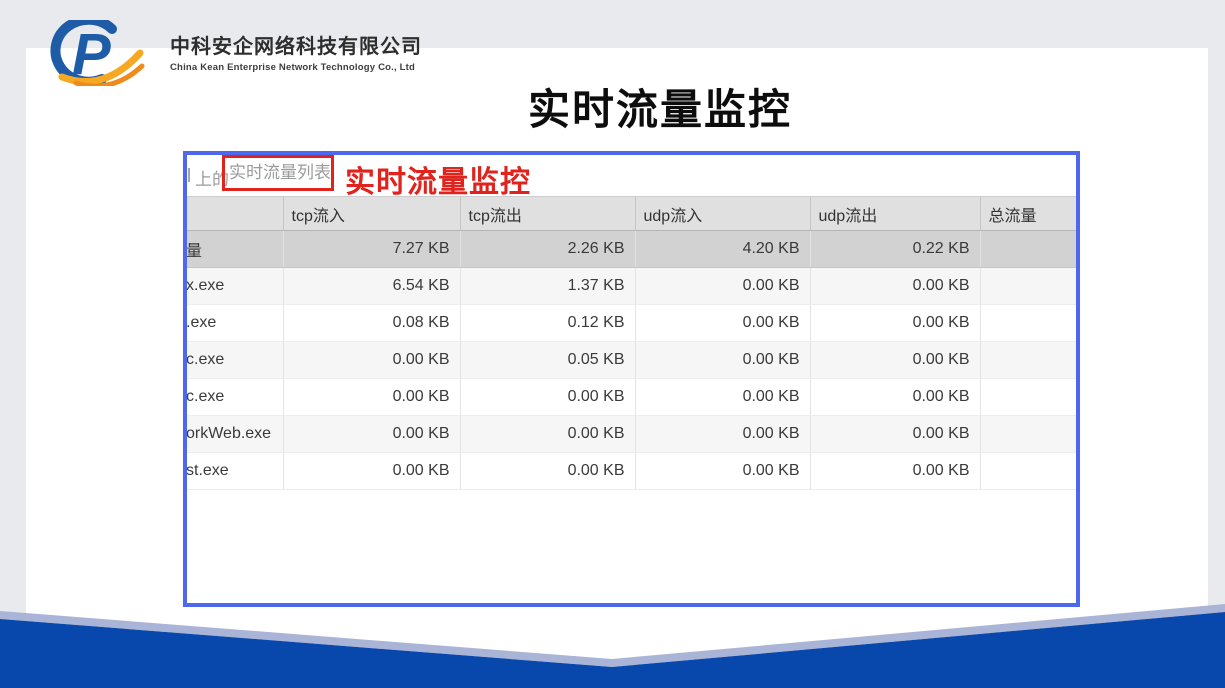  What do you see at coordinates (548, 213) in the screenshot?
I see `column-header-tcp流出: tcp流出` at bounding box center [548, 213].